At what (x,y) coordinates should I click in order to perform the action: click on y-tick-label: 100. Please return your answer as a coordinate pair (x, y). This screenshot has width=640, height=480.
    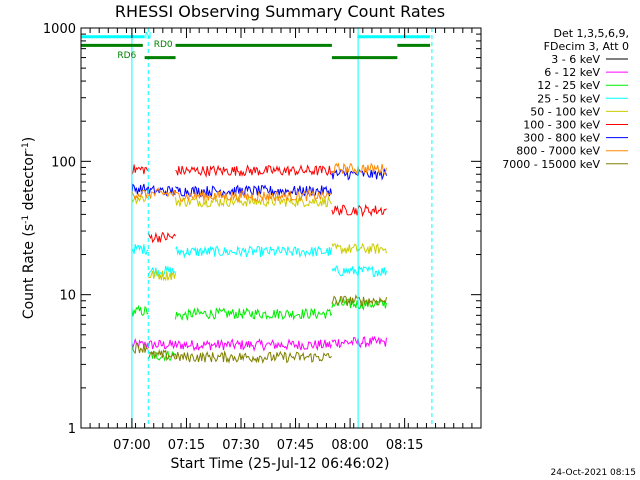
    Looking at the image, I should click on (63, 162).